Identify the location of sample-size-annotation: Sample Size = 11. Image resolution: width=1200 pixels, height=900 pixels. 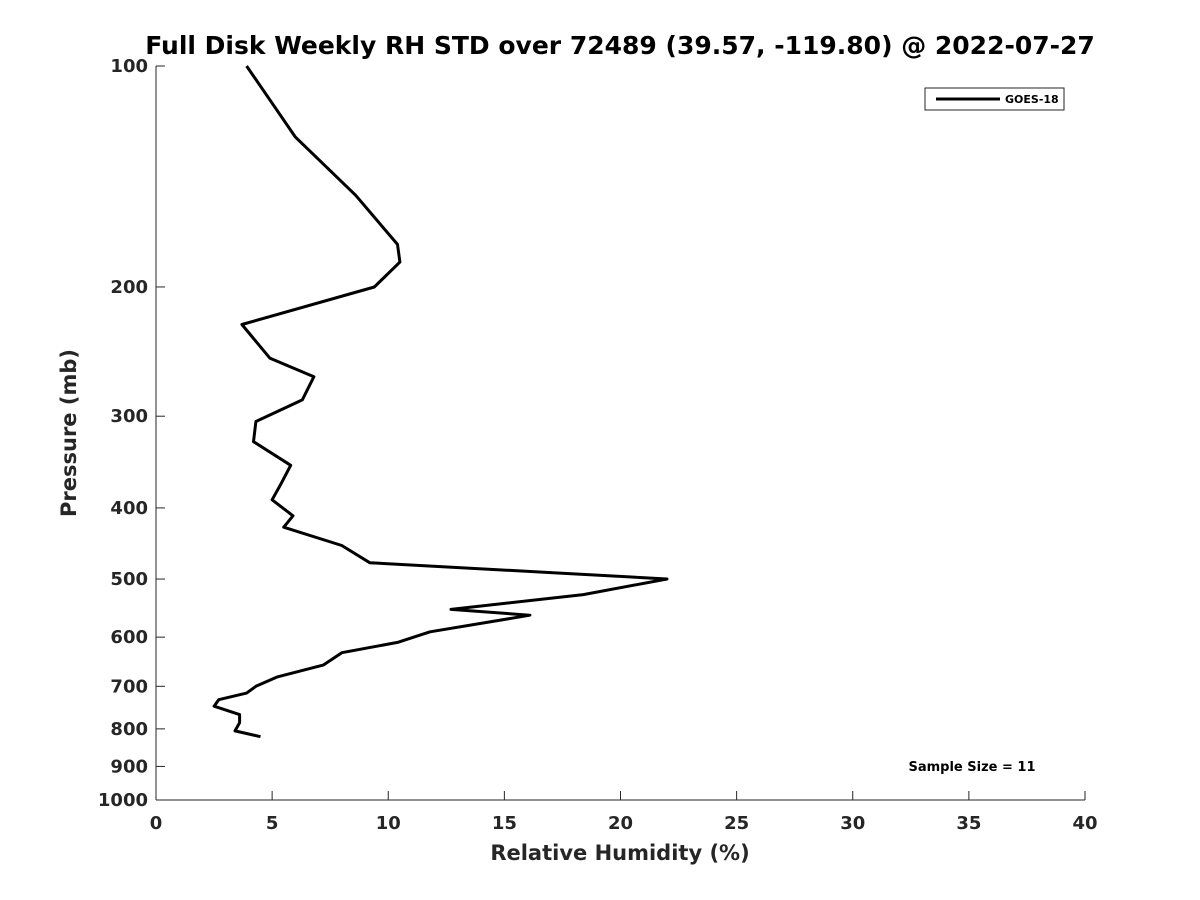
(971, 767).